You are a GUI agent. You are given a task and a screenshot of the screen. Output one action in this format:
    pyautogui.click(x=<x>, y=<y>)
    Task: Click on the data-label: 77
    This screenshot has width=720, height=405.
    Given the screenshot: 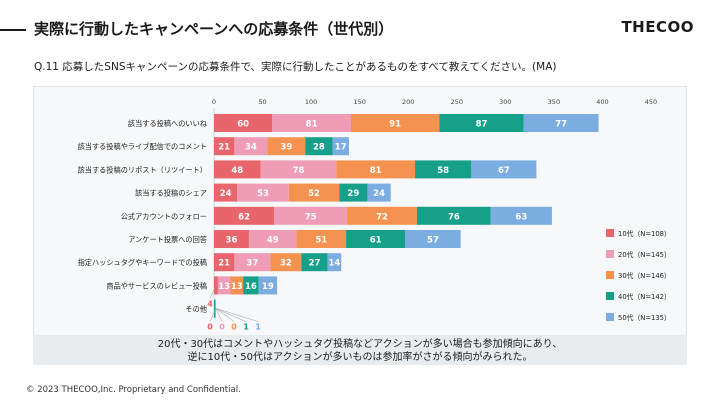 What is the action you would take?
    pyautogui.click(x=561, y=125)
    